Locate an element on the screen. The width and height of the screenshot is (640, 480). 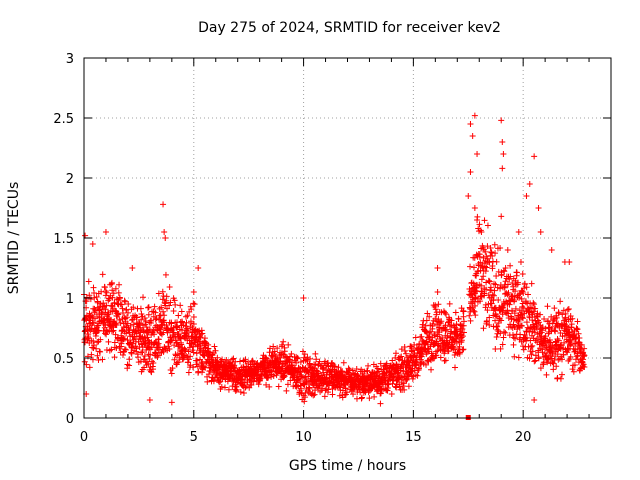
x-tick-label: 10 is located at coordinates (303, 437).